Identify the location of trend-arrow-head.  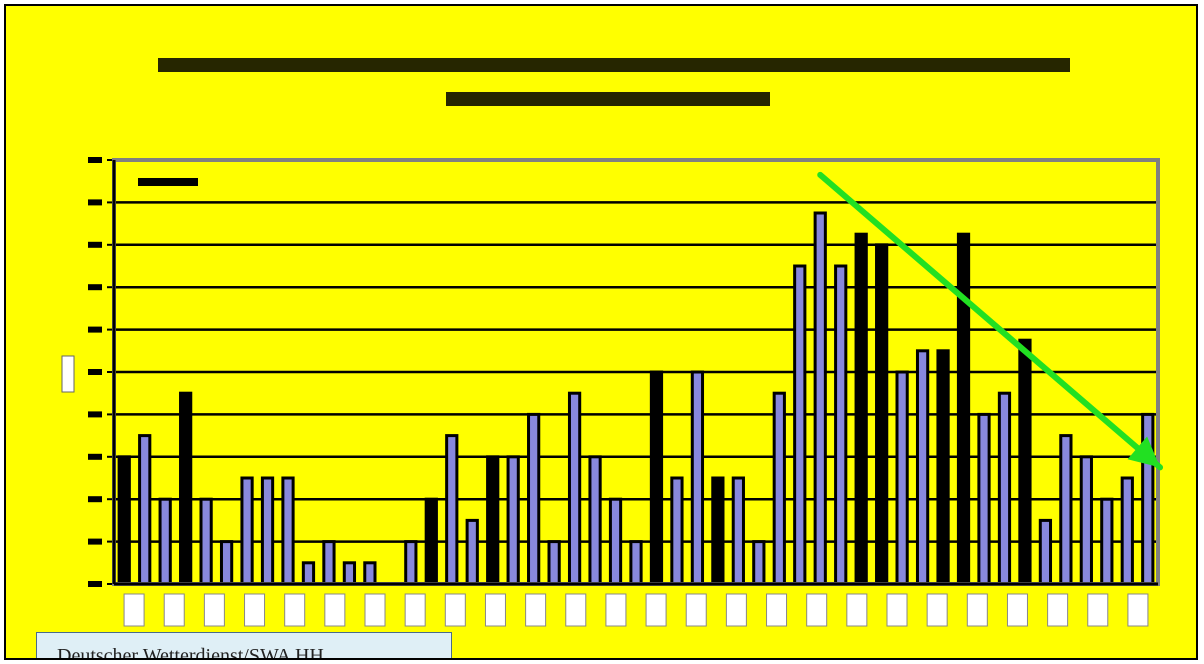
(1144, 452).